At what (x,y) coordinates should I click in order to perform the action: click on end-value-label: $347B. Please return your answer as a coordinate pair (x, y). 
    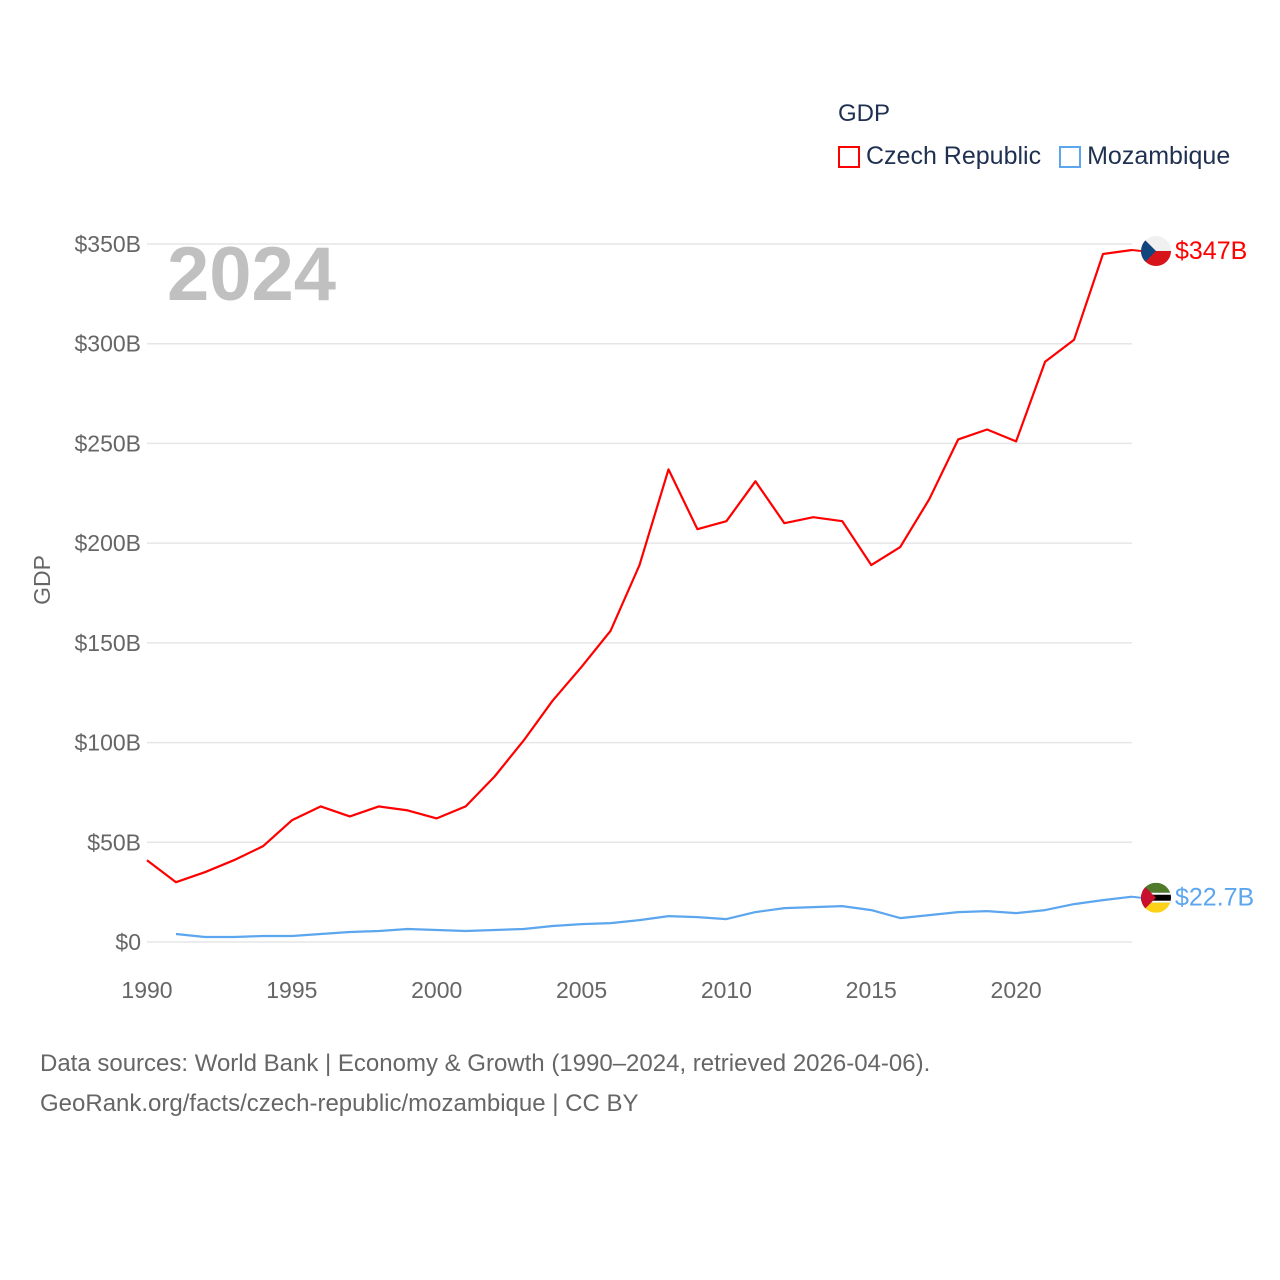
    Looking at the image, I should click on (1211, 251).